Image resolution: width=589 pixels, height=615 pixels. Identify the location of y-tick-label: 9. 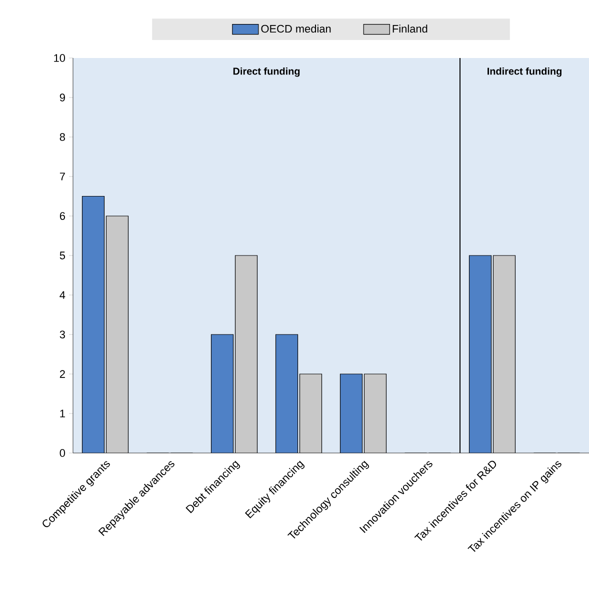
(62, 98).